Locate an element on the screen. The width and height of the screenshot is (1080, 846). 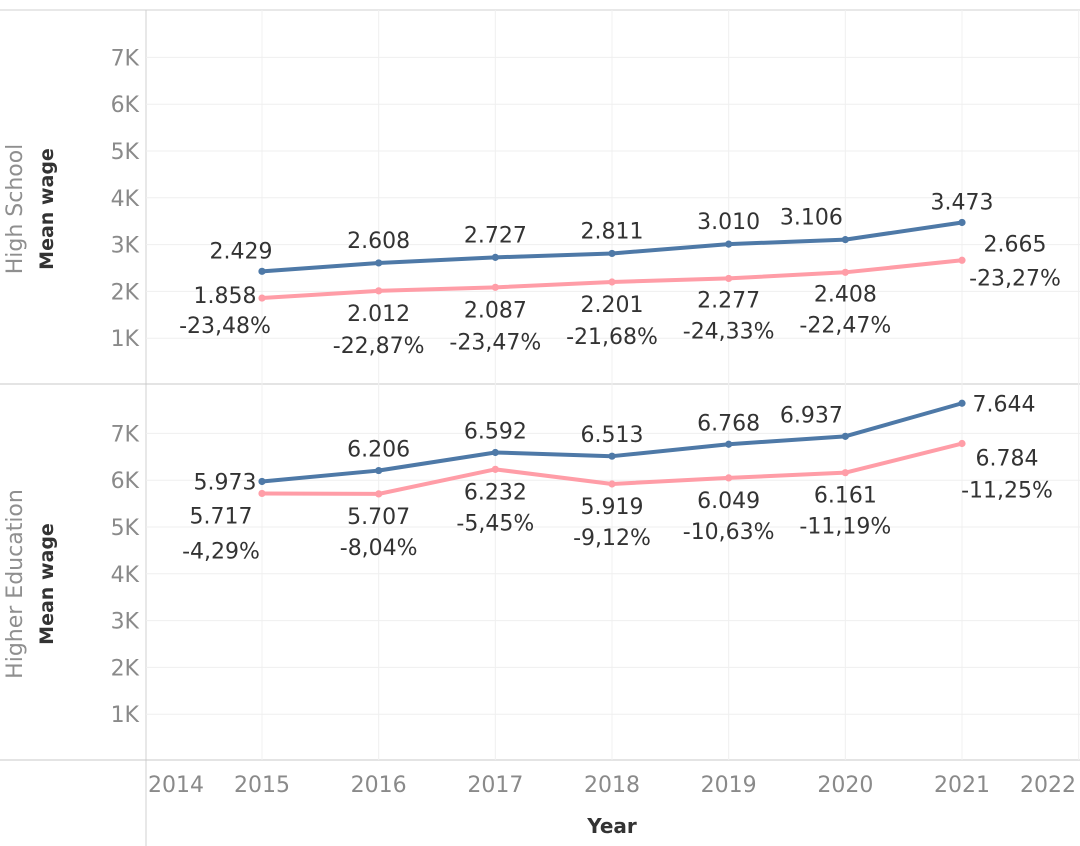
data-label-diff: -5,45% is located at coordinates (495, 523).